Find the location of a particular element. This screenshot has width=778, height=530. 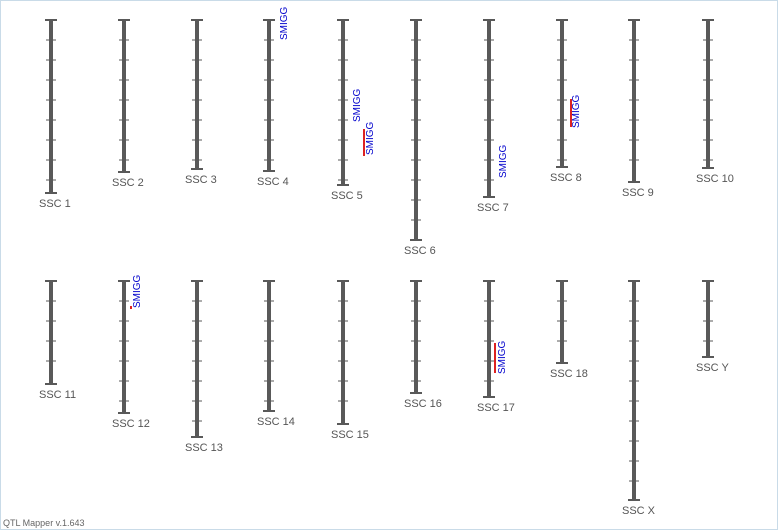

chromosome-label: SSC 1 is located at coordinates (55, 204).